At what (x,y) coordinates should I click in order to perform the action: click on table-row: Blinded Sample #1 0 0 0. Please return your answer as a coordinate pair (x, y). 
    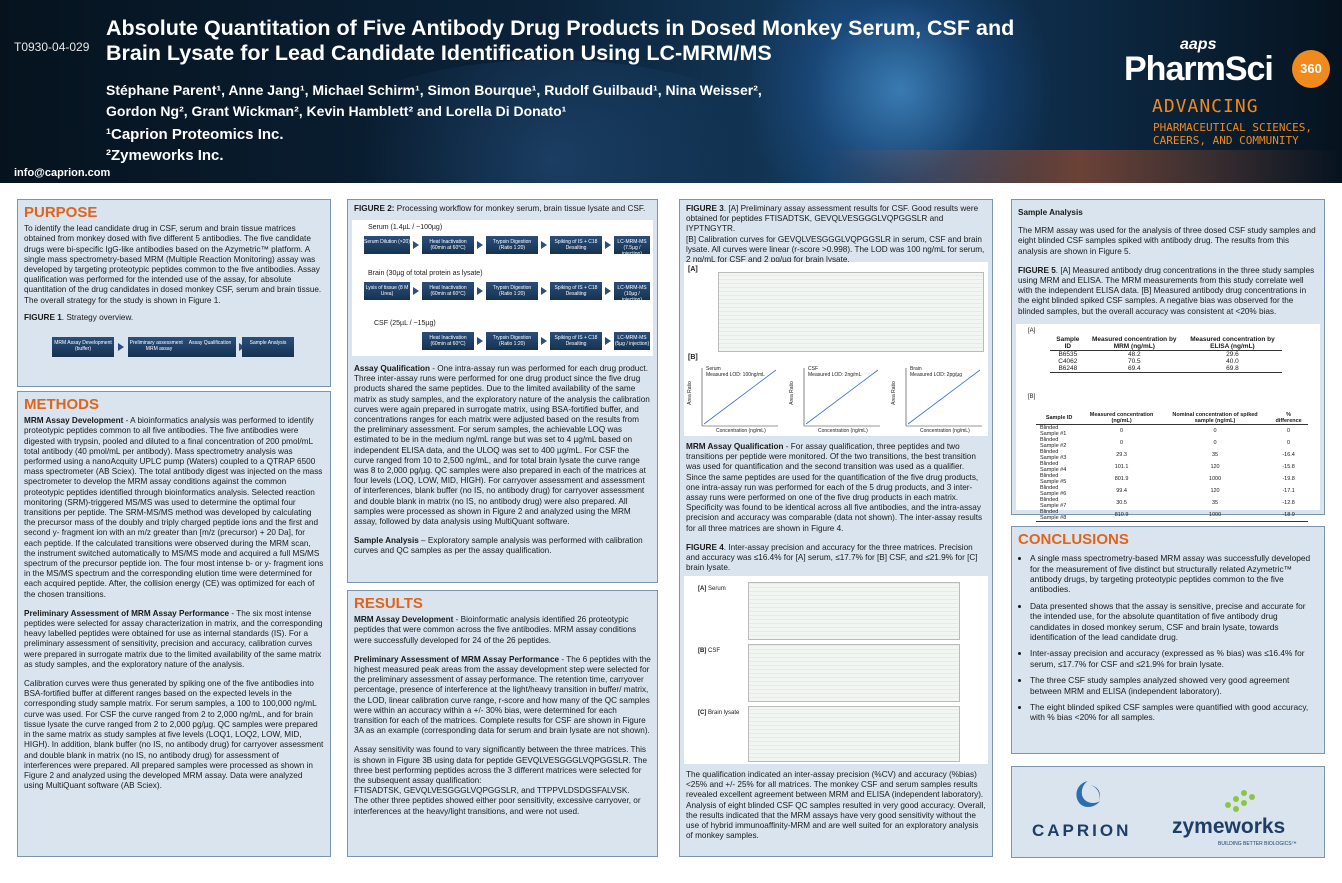
    Looking at the image, I should click on (1172, 431).